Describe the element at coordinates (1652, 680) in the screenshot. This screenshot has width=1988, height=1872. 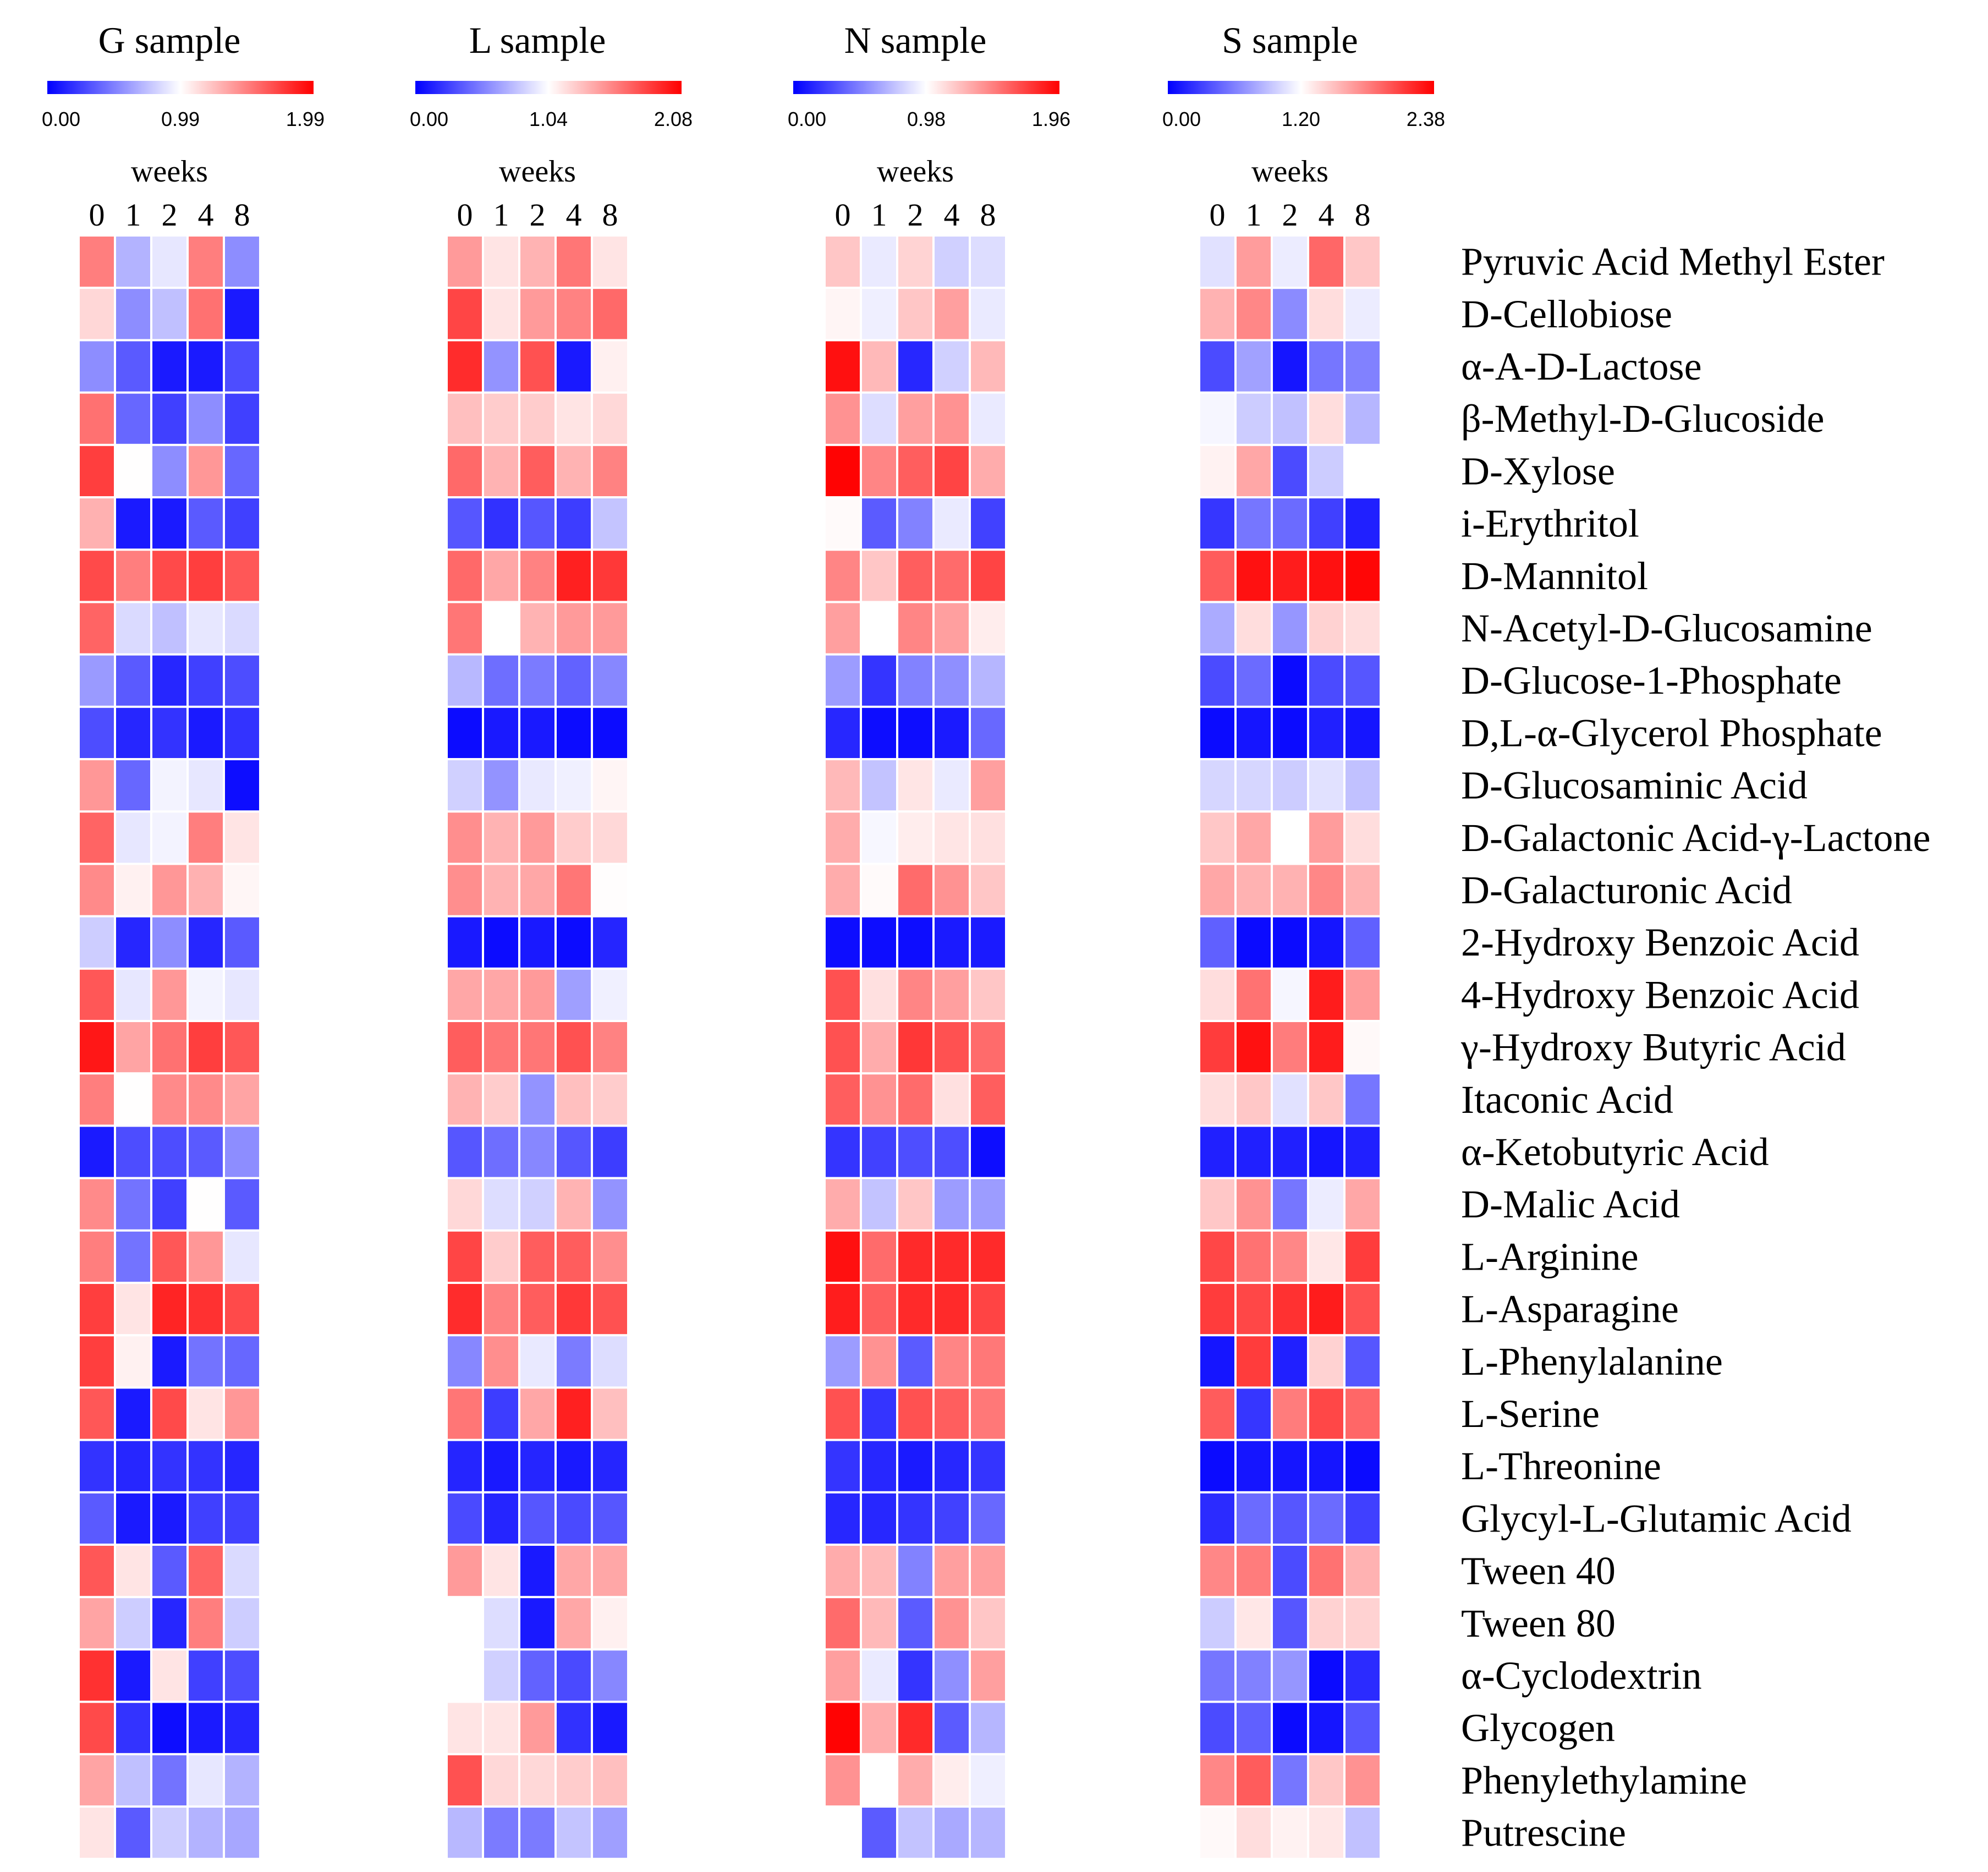
I see `row-label: D-Glucose-1-Phosphate` at that location.